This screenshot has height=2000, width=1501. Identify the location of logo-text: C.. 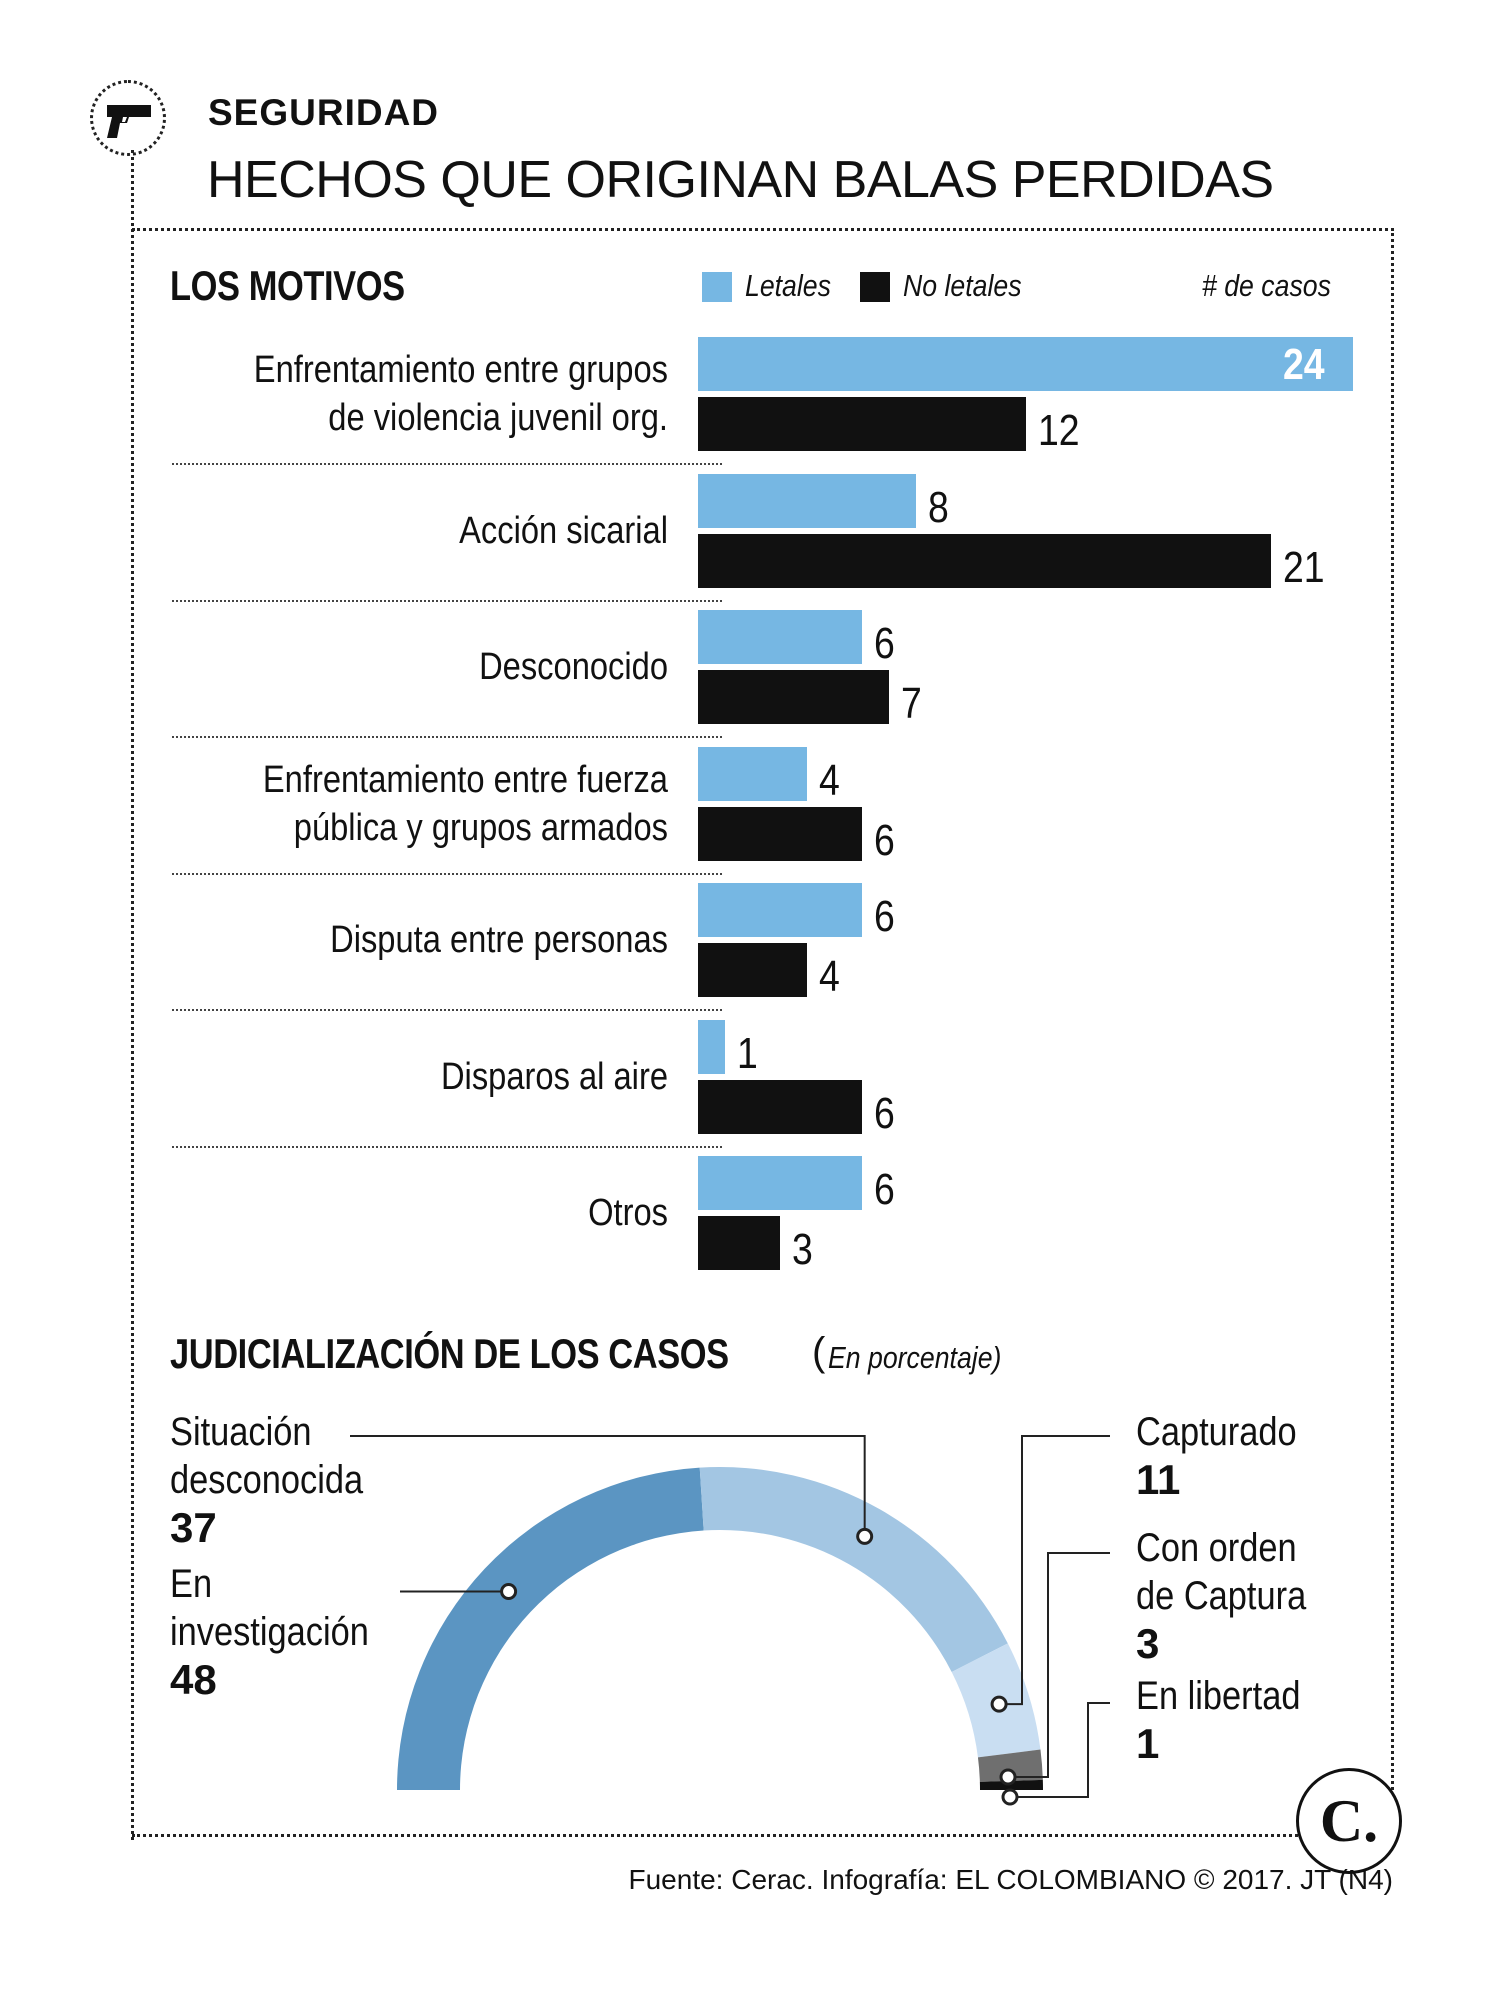
(1349, 1821).